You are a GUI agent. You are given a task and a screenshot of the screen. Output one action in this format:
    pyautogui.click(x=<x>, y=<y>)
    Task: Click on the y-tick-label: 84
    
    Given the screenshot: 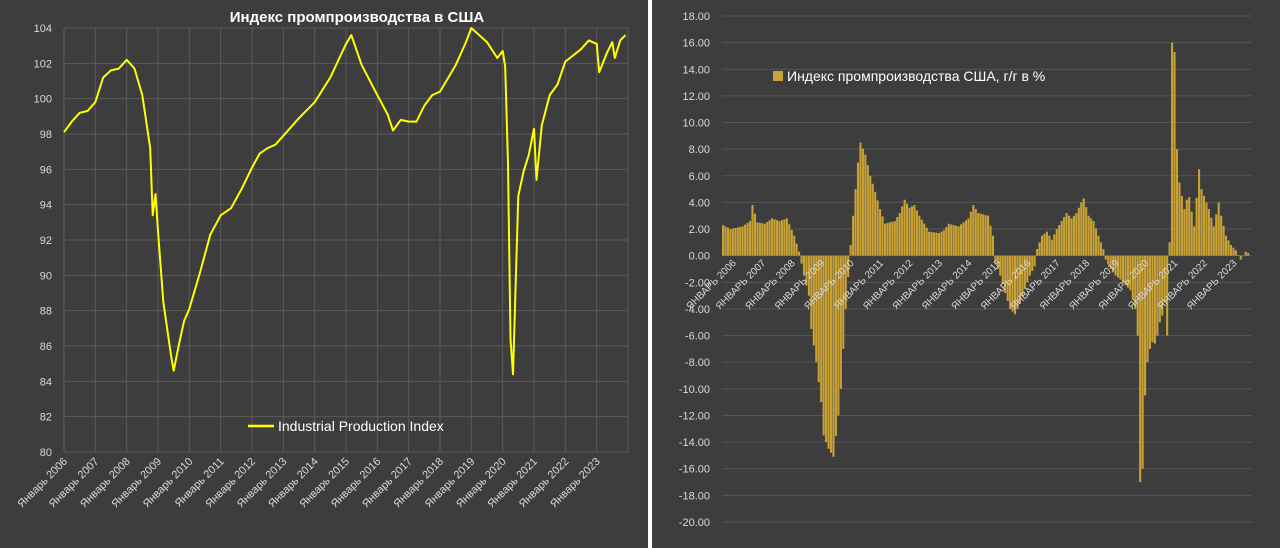 What is the action you would take?
    pyautogui.click(x=46, y=382)
    